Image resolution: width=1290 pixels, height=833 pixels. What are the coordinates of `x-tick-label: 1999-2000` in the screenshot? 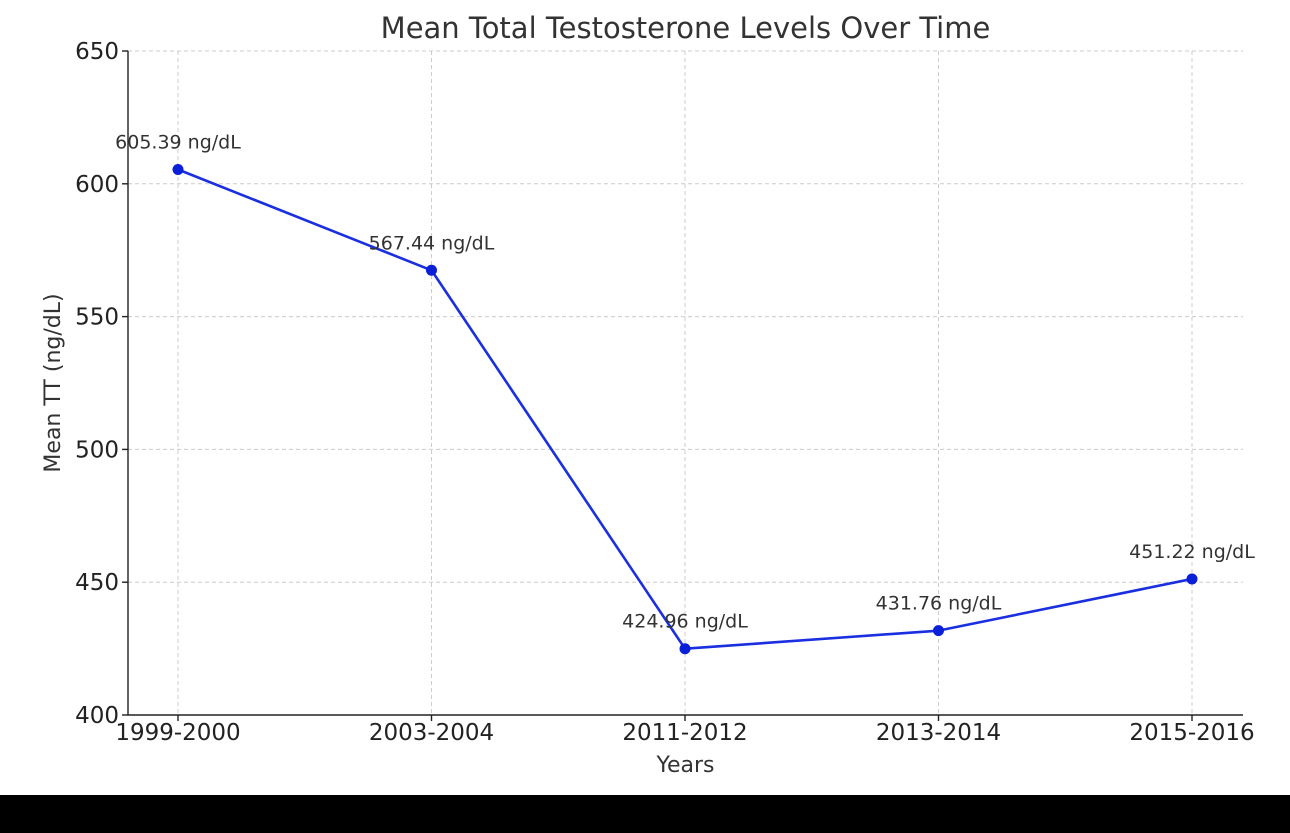 It's located at (177, 733).